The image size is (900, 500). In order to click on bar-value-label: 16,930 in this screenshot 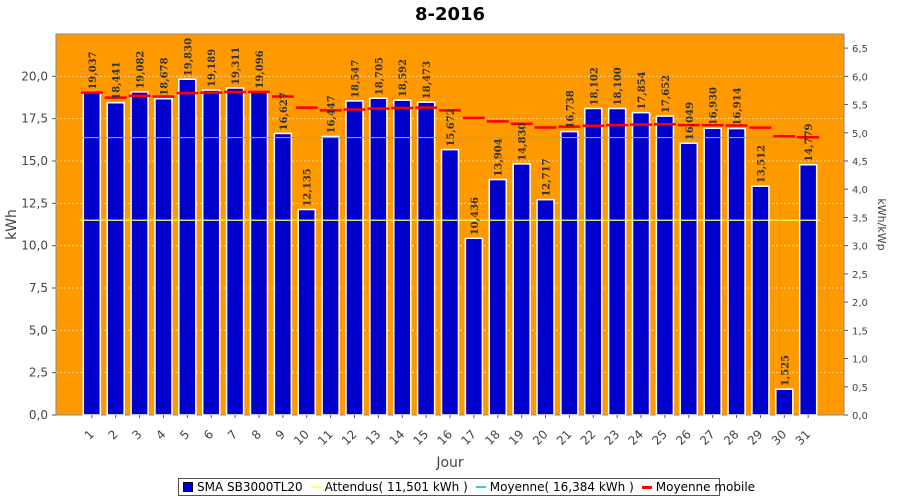, I will do `click(714, 106)`.